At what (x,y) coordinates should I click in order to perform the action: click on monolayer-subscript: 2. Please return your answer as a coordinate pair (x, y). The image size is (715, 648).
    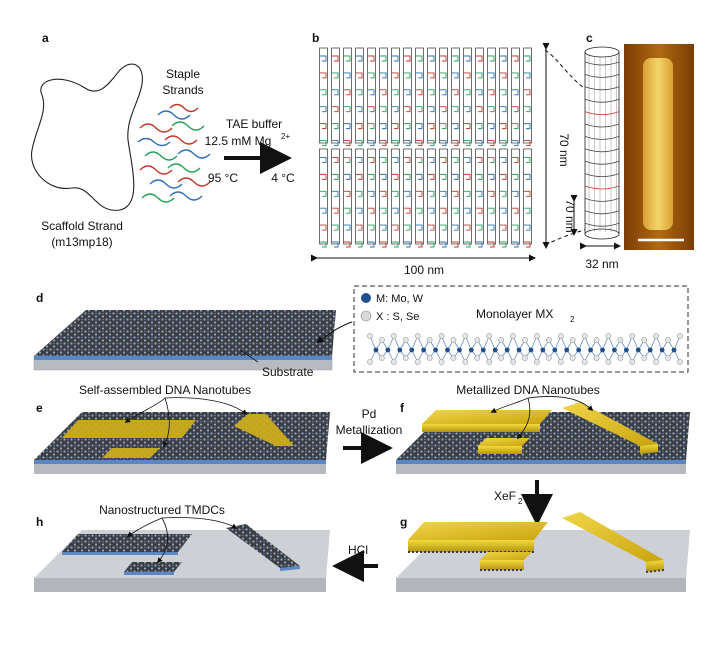
    Looking at the image, I should click on (572, 319).